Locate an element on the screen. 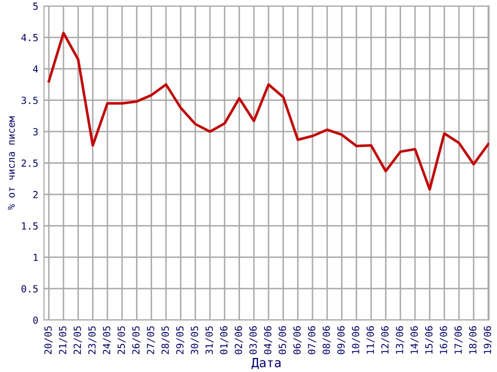 This screenshot has height=372, width=497. x-tick-label: 31/05 is located at coordinates (209, 340).